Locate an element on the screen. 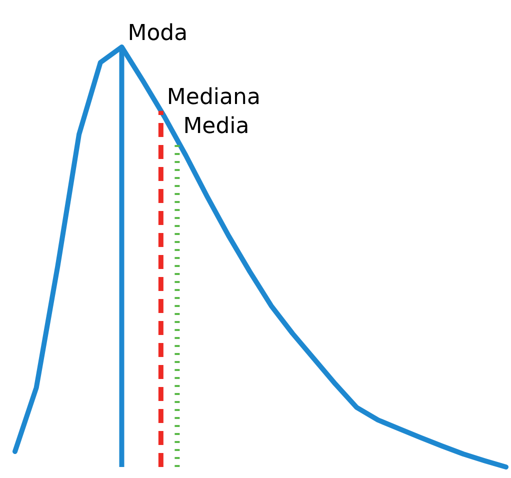 The image size is (511, 478). annotation: Mediana is located at coordinates (213, 97).